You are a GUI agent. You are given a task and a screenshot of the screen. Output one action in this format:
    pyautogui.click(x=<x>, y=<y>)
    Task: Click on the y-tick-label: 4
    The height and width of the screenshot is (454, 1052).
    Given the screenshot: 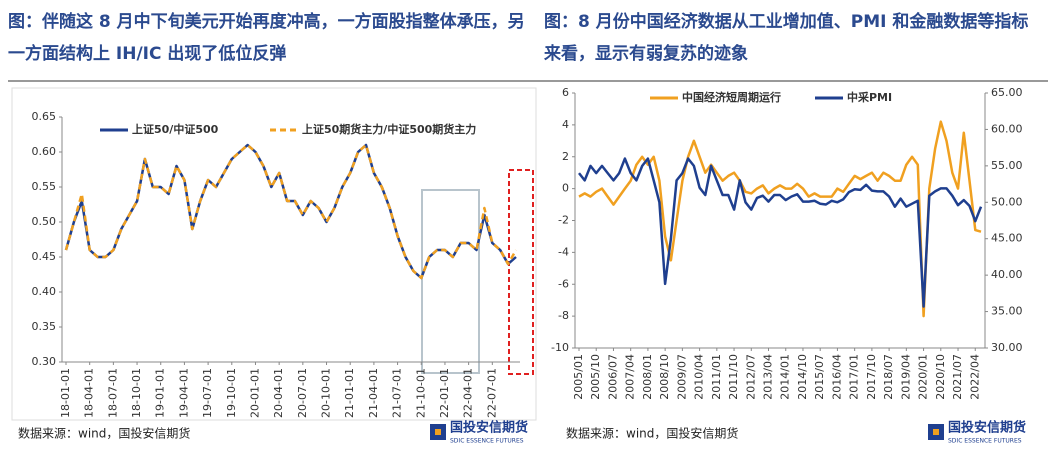 What is the action you would take?
    pyautogui.click(x=565, y=124)
    